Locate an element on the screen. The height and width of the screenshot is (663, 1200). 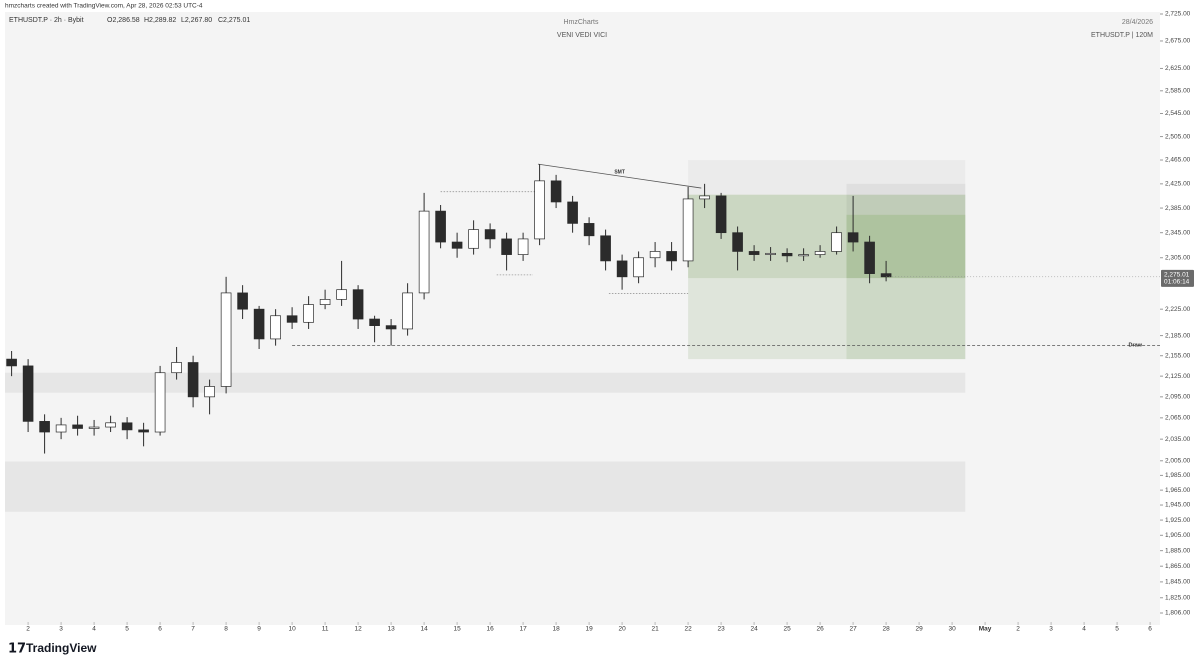
y-tick-label: 2,385.00 is located at coordinates (1178, 208).